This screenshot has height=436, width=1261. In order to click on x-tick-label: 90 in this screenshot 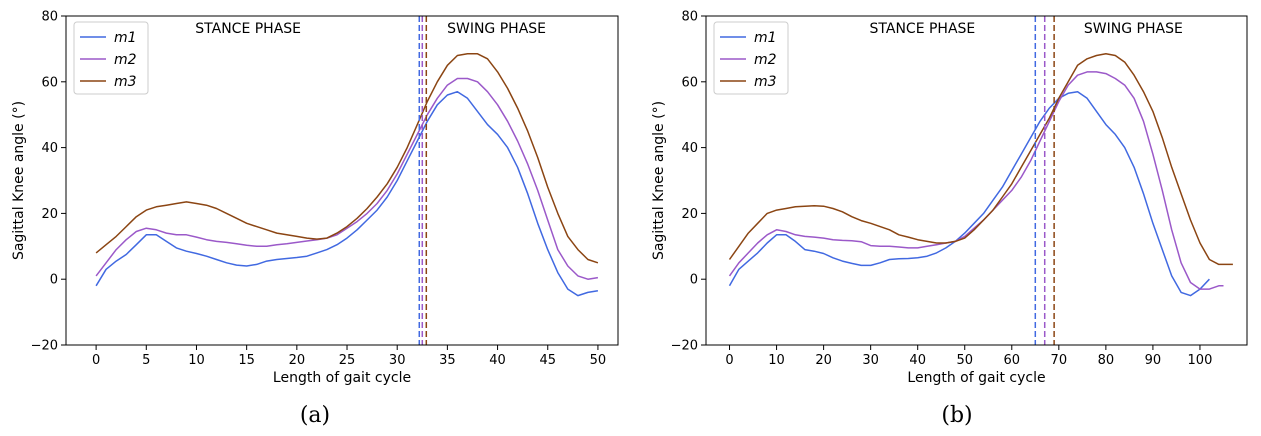, I will do `click(1153, 360)`.